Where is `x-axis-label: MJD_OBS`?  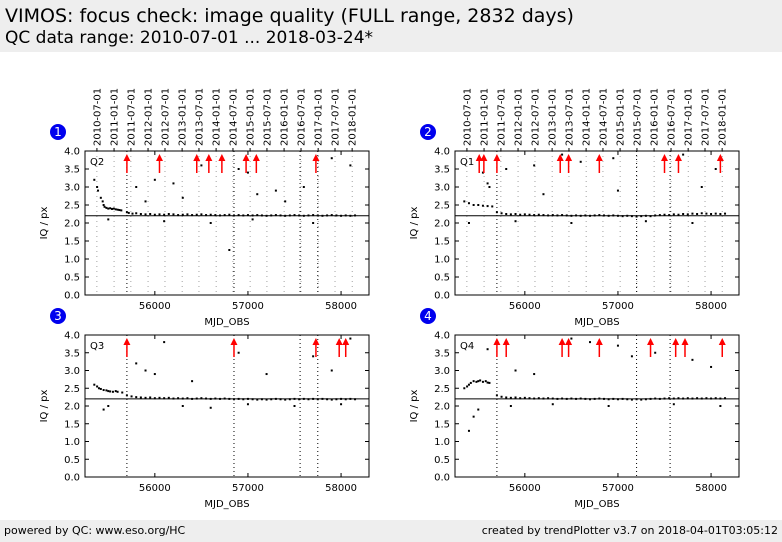
x-axis-label: MJD_OBS is located at coordinates (226, 504).